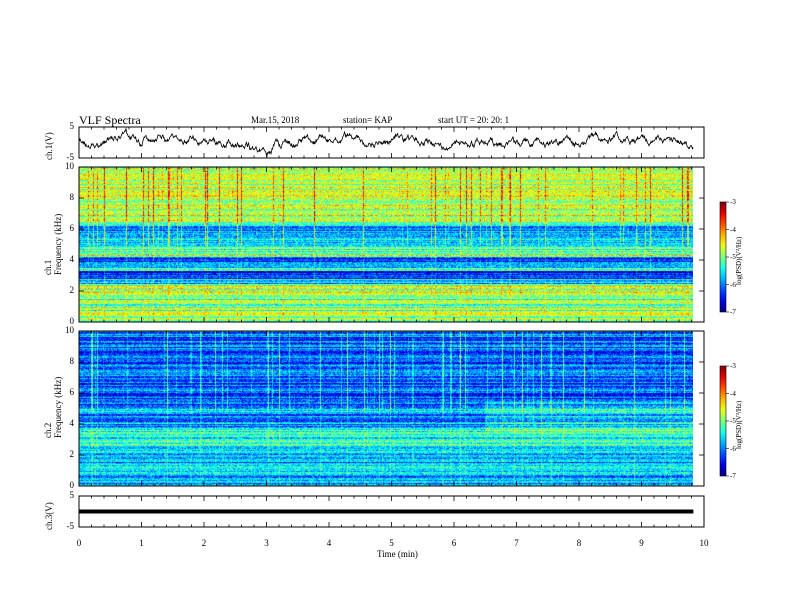  I want to click on ch1-voltage-ylabel: ch.1(V), so click(49, 146).